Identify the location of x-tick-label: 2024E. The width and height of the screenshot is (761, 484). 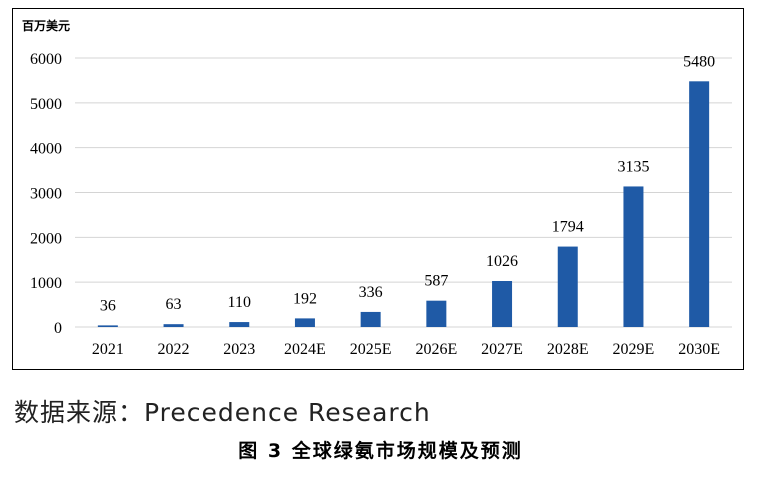
(305, 349).